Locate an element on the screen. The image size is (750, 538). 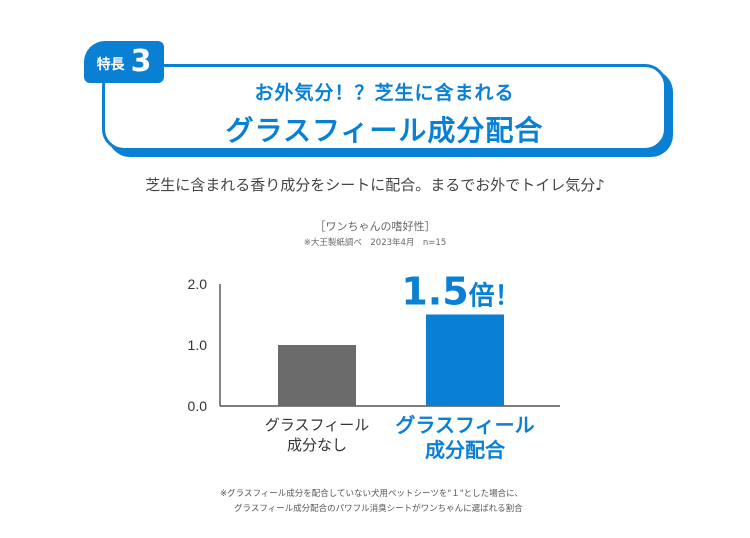
highlight-annotation: 1.5倍！ is located at coordinates (460, 292).